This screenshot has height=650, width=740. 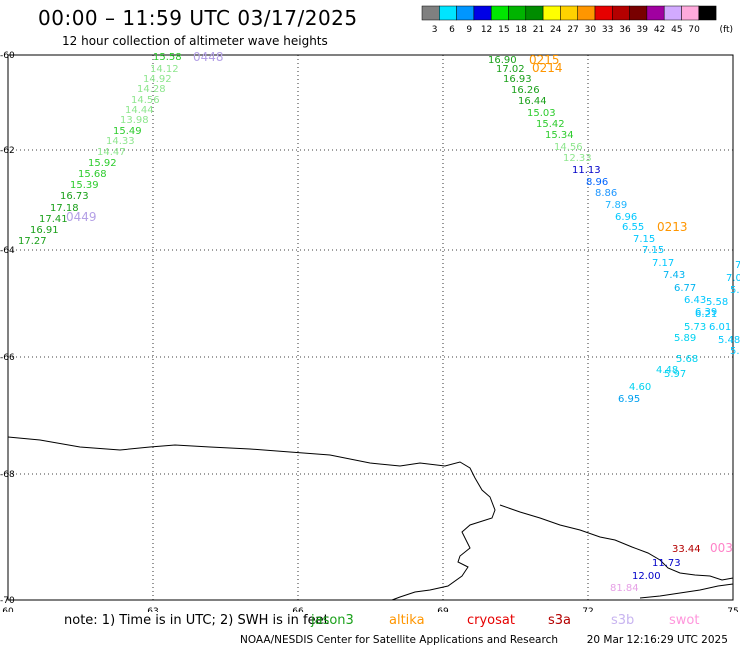 I want to click on coastline, so click(x=616, y=551).